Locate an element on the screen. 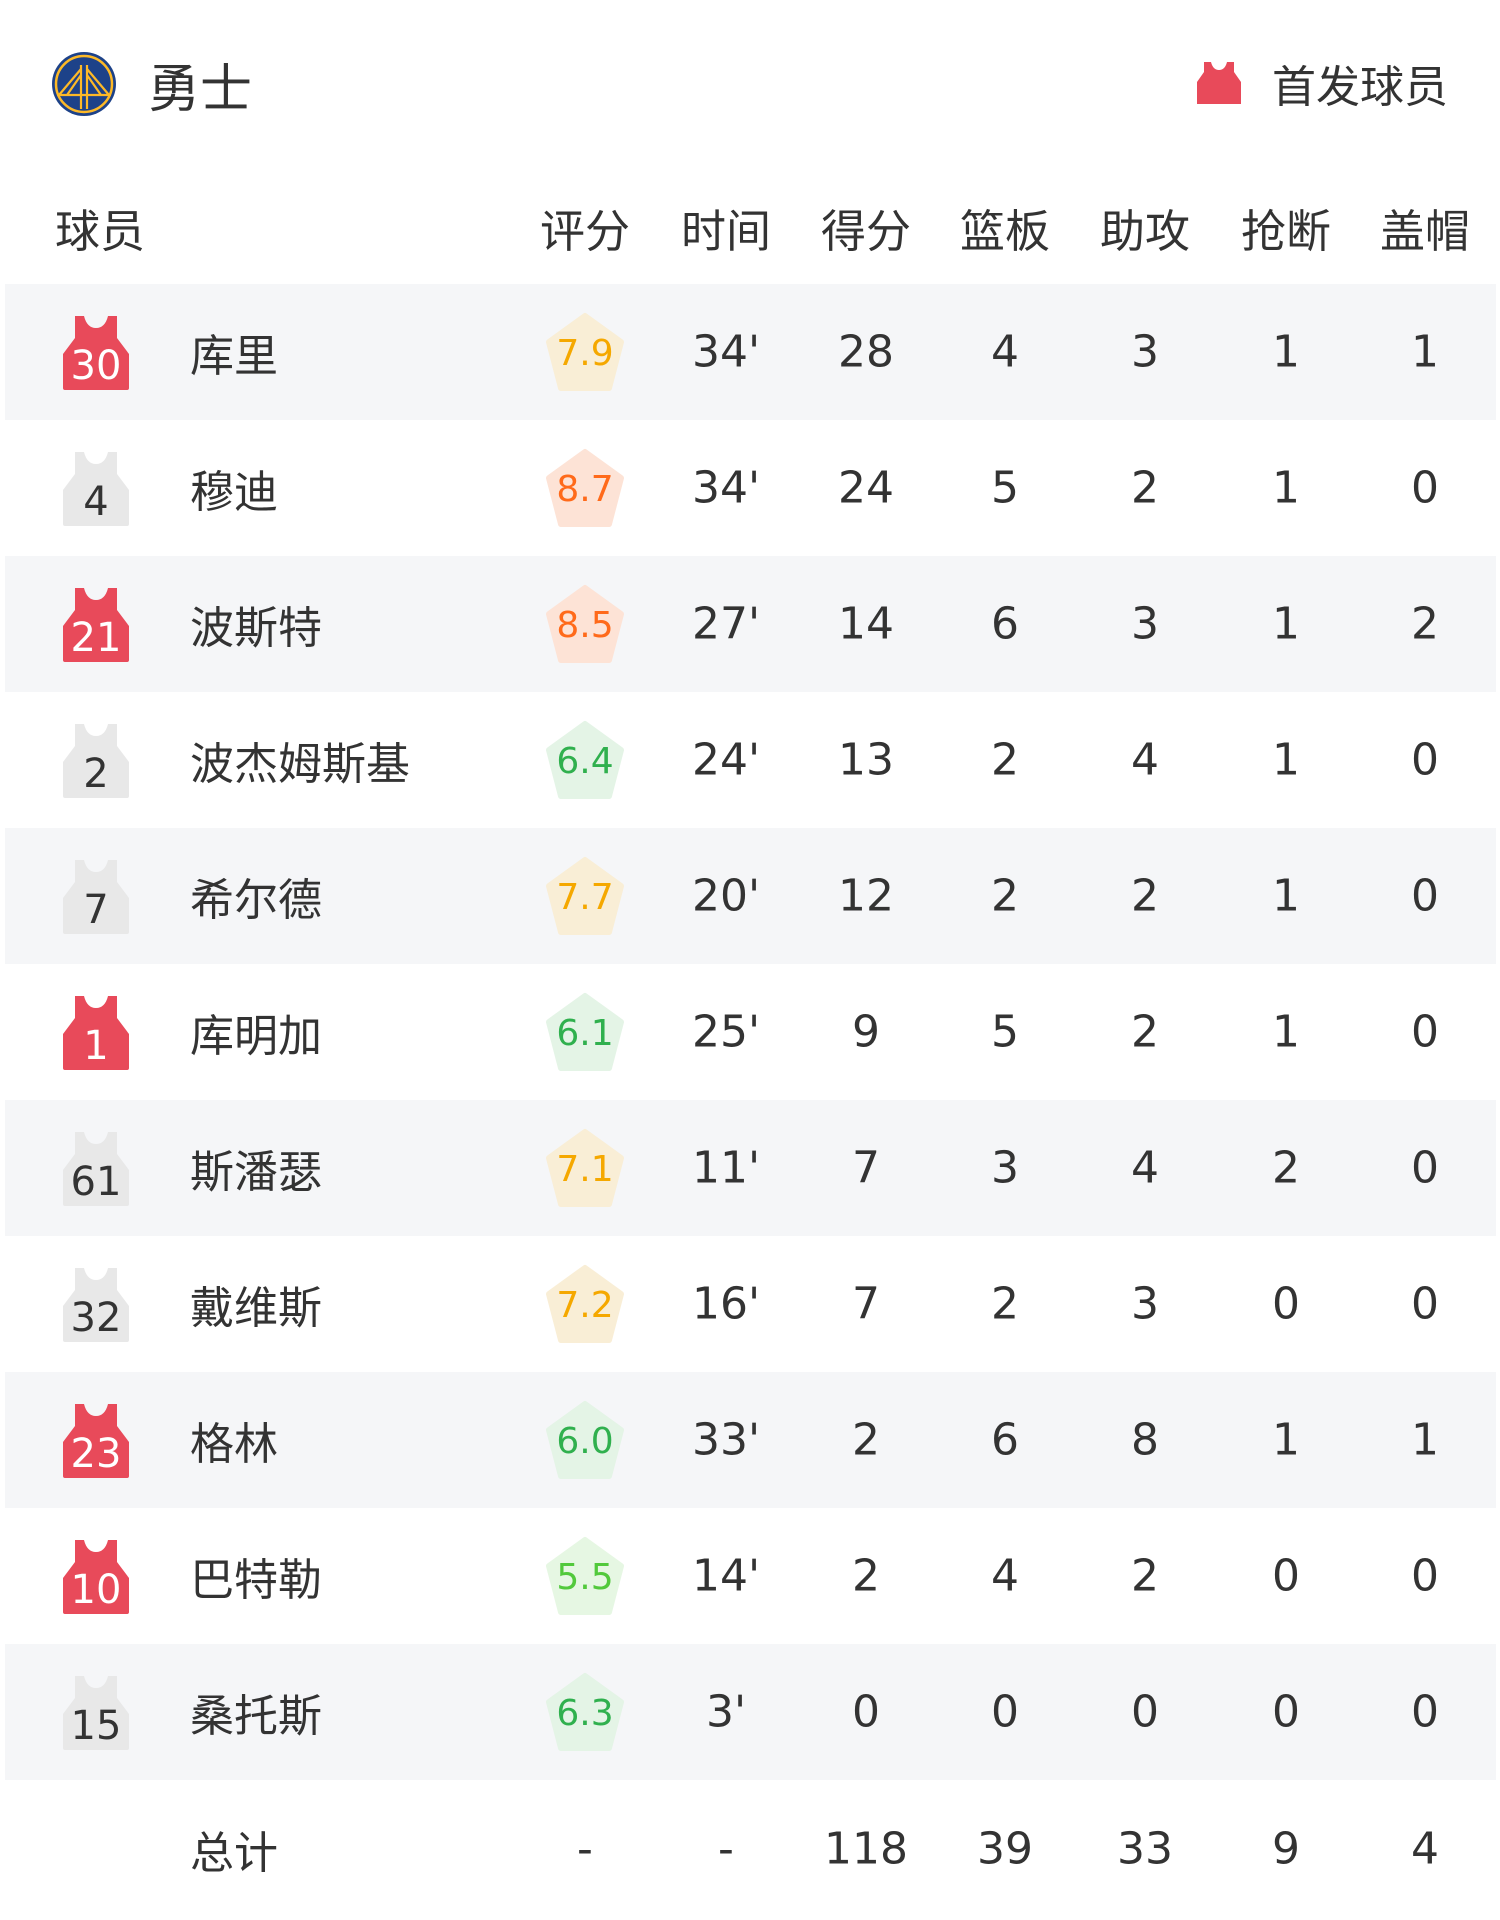  stat-rebounds: 0 is located at coordinates (1005, 1712).